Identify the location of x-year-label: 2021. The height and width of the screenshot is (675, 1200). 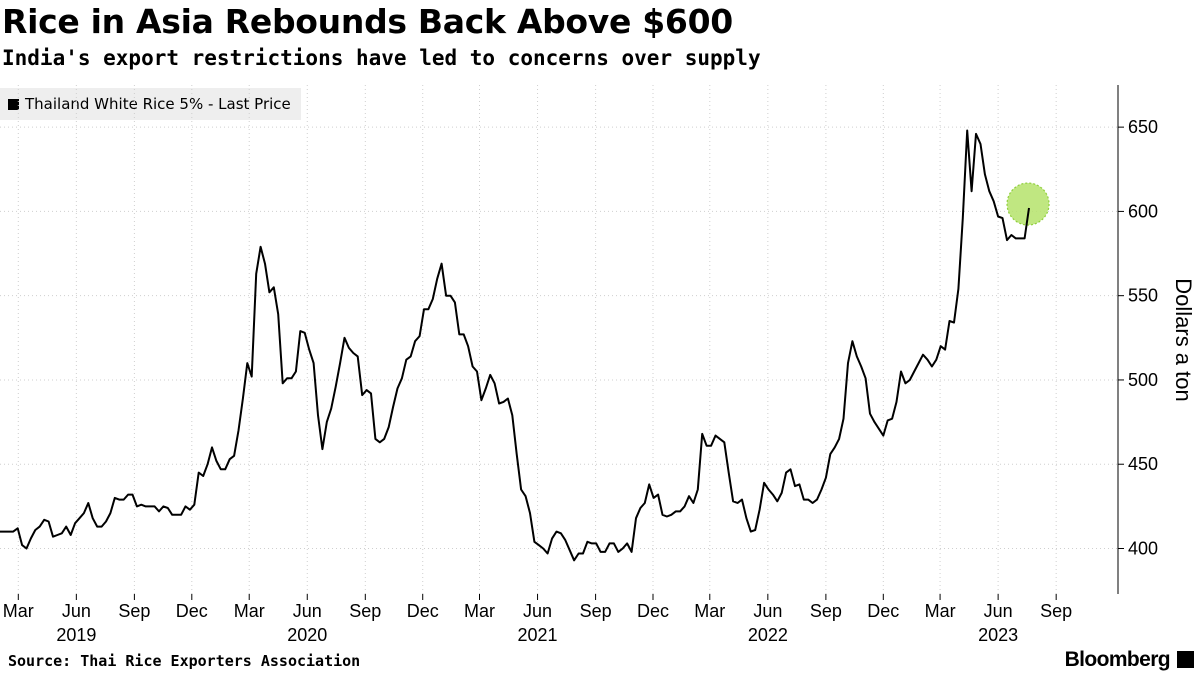
(538, 635).